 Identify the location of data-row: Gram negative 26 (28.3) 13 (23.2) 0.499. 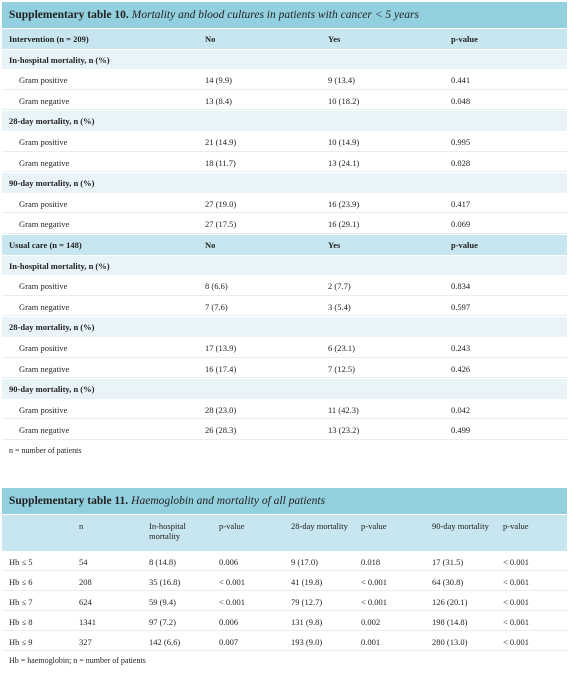
(284, 429).